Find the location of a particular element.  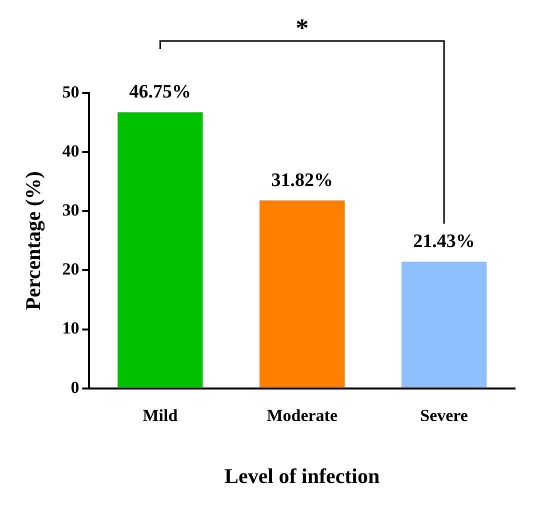

y-tick-label: 40 is located at coordinates (71, 150).